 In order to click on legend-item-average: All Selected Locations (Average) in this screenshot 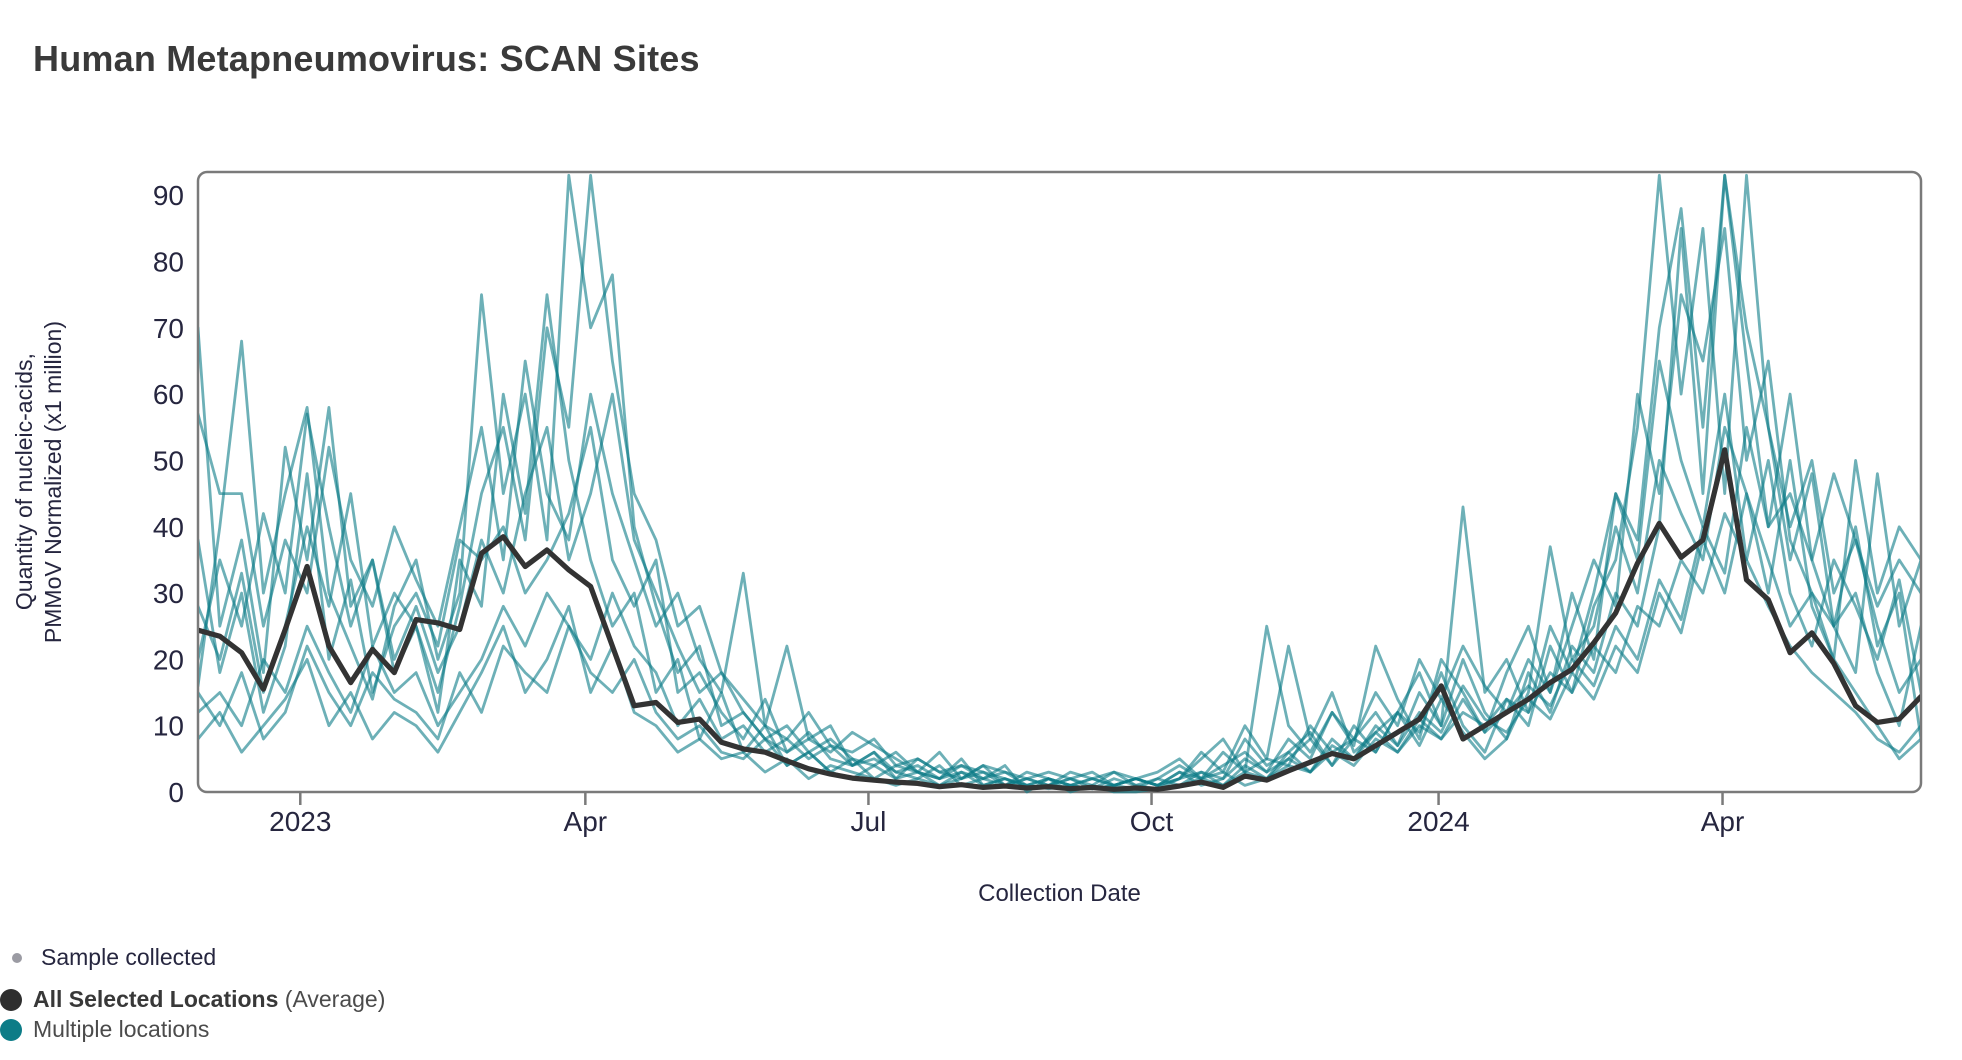, I will do `click(192, 999)`.